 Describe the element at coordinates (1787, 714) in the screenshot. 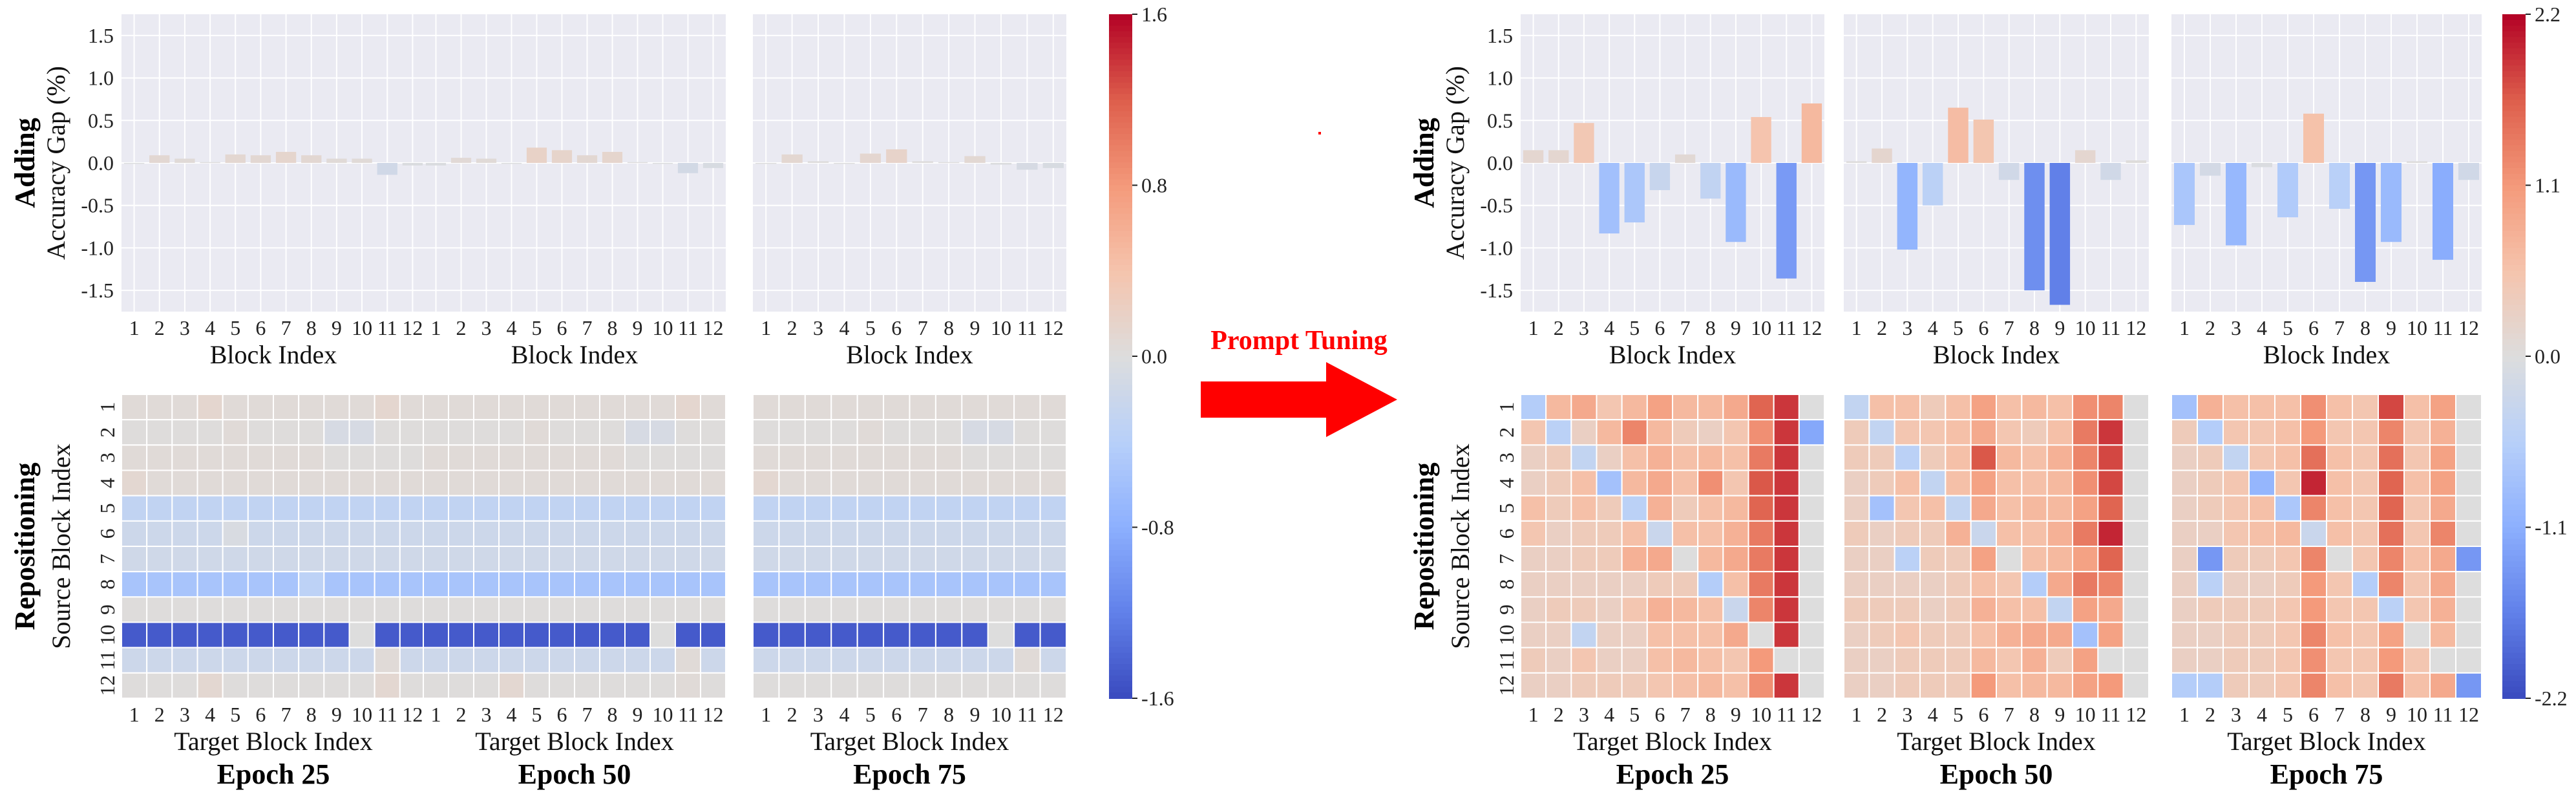

I see `heatmap-x-tick-label: 11` at that location.